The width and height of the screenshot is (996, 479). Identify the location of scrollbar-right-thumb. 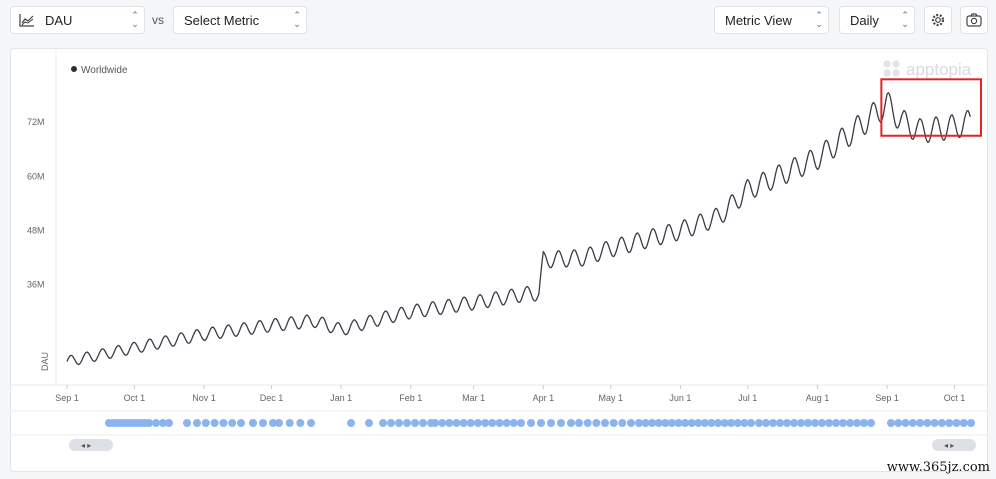
(954, 445).